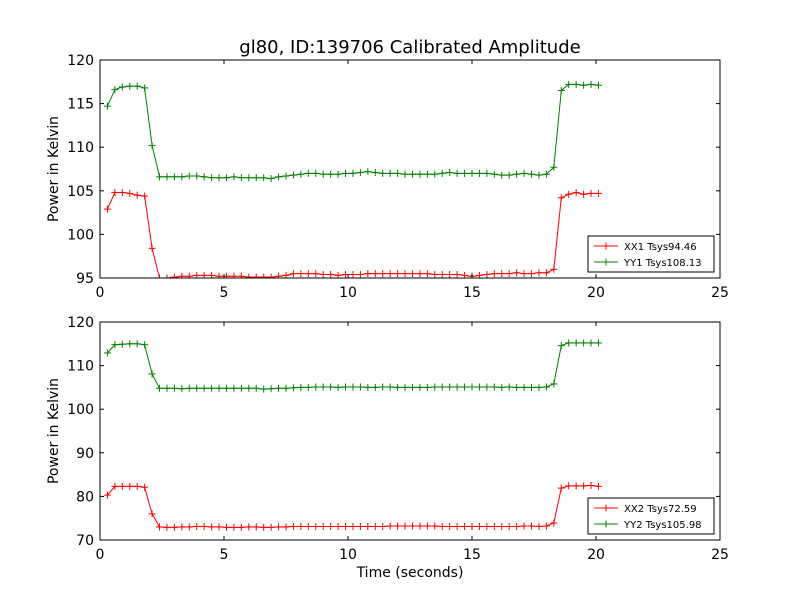 Image resolution: width=800 pixels, height=604 pixels. I want to click on y-tick-label: 120, so click(80, 323).